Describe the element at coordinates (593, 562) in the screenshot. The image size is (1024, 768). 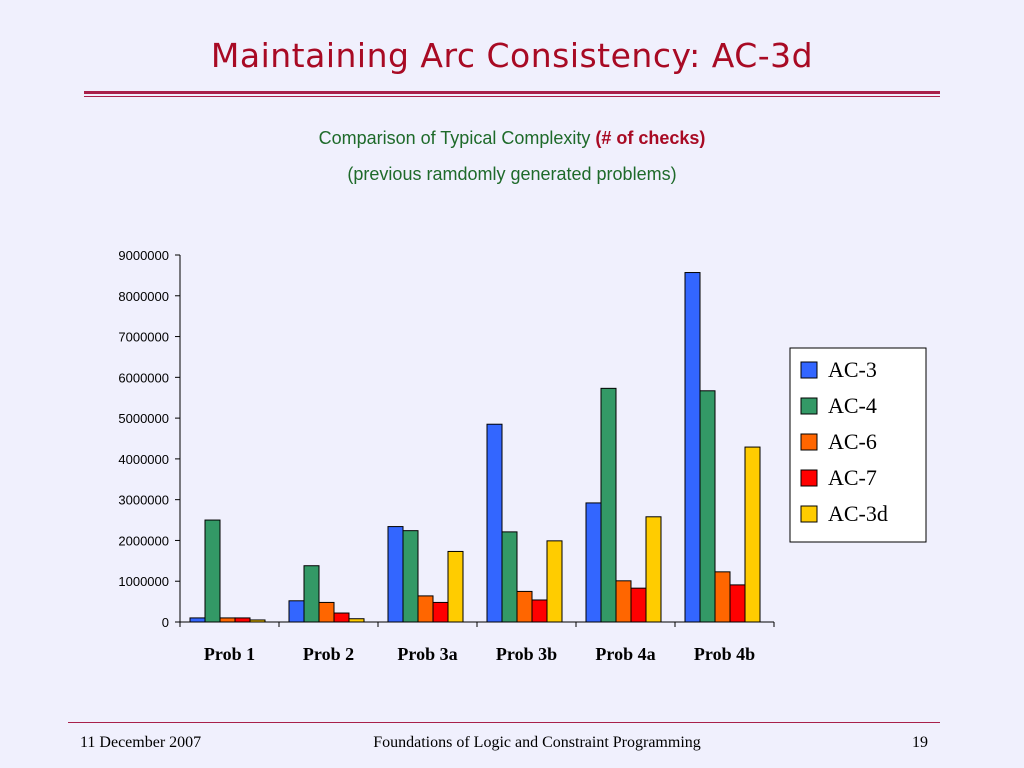
I see `bar-ac-3-prob-4a` at that location.